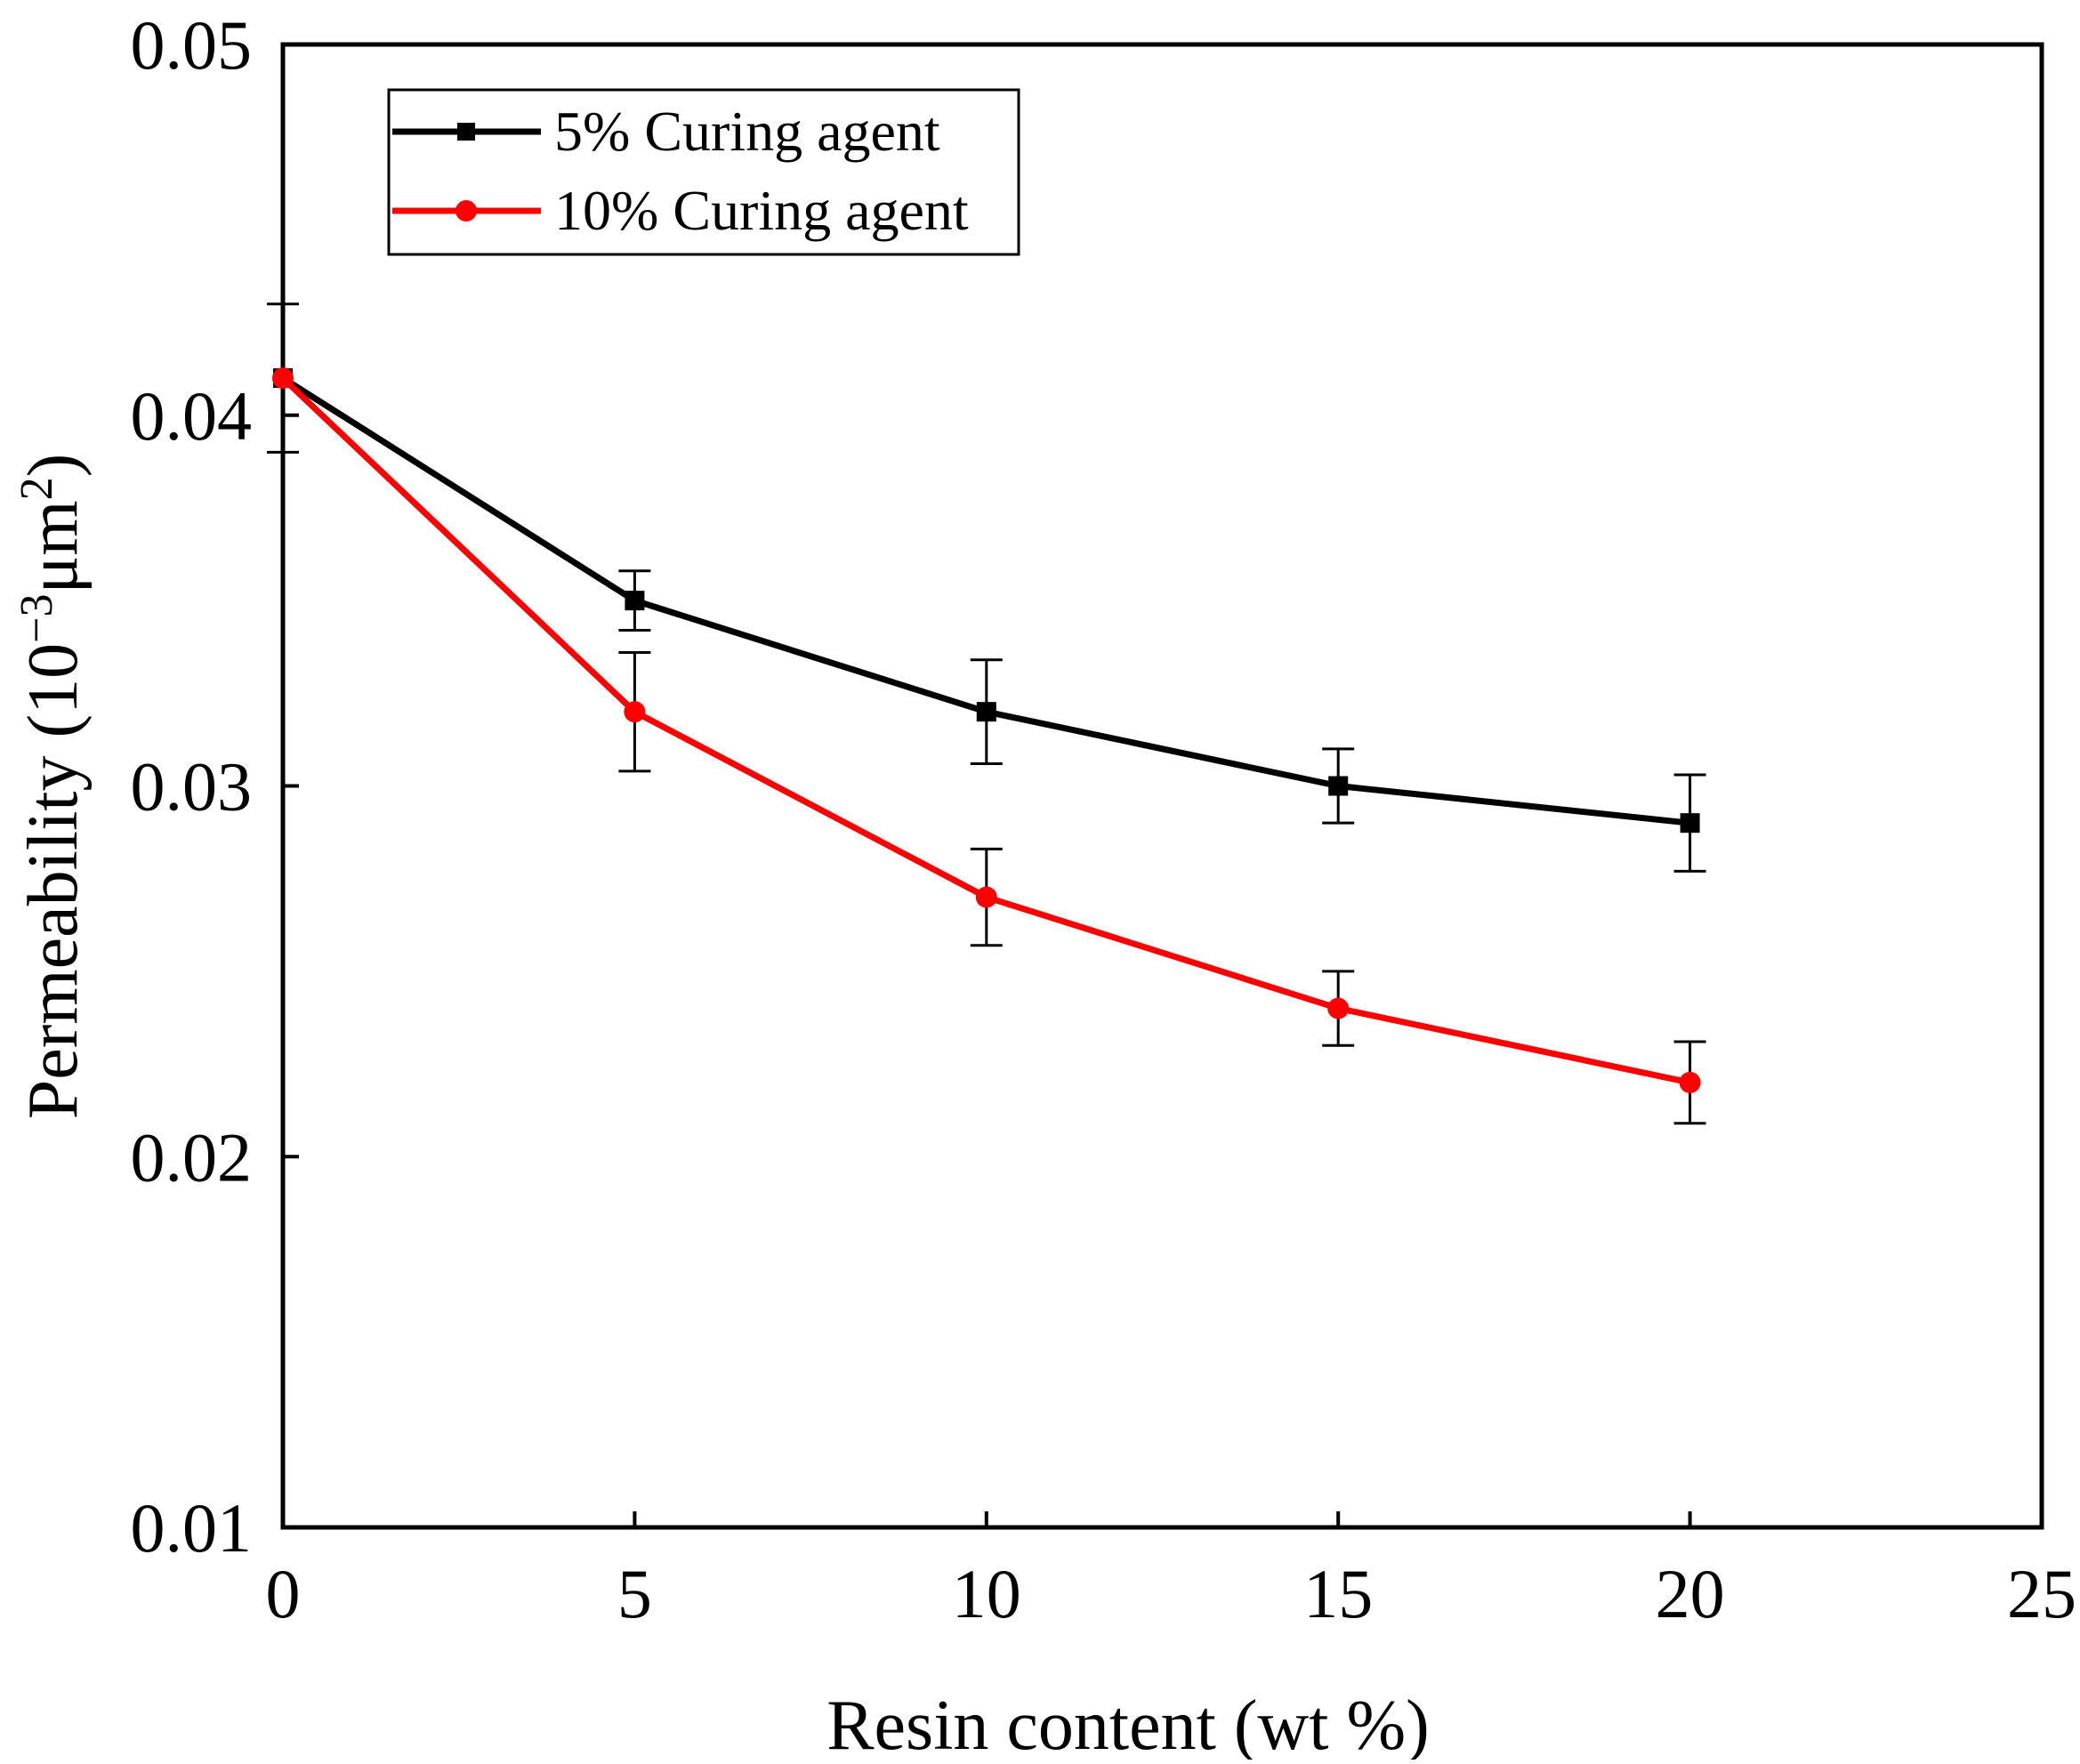 This screenshot has width=2080, height=1764. Describe the element at coordinates (192, 787) in the screenshot. I see `y-tick-label: 0.03` at that location.